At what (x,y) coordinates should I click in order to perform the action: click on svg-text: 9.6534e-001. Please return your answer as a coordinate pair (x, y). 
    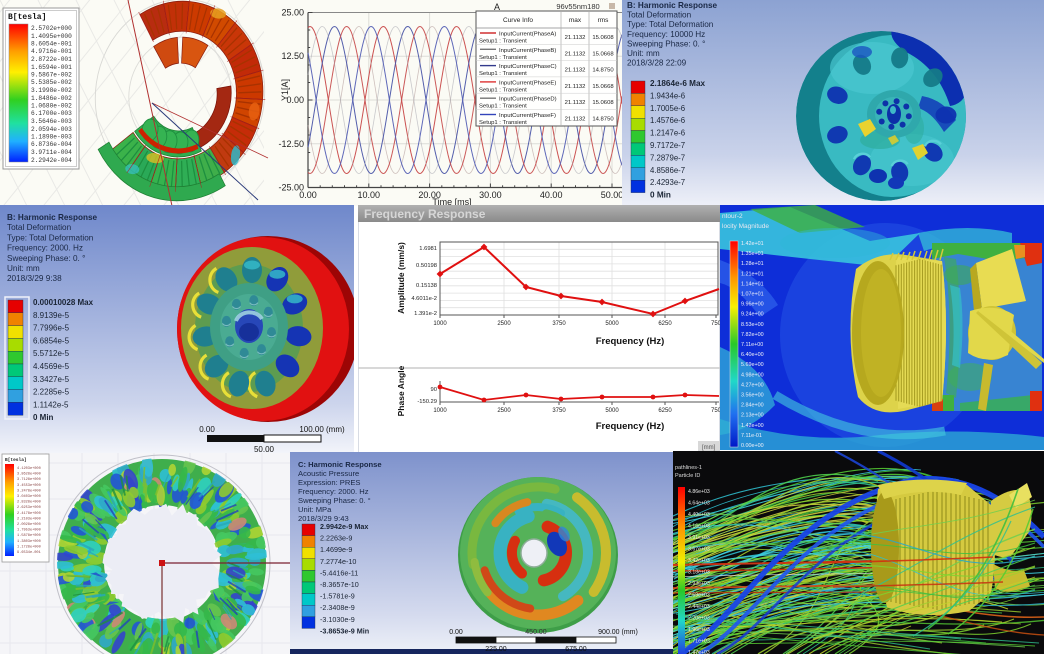
    Looking at the image, I should click on (29, 553).